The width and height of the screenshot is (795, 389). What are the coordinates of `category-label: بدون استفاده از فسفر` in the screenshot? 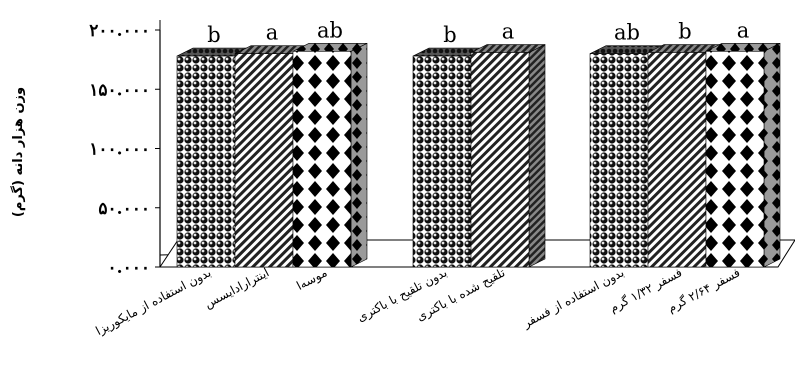 It's located at (573, 298).